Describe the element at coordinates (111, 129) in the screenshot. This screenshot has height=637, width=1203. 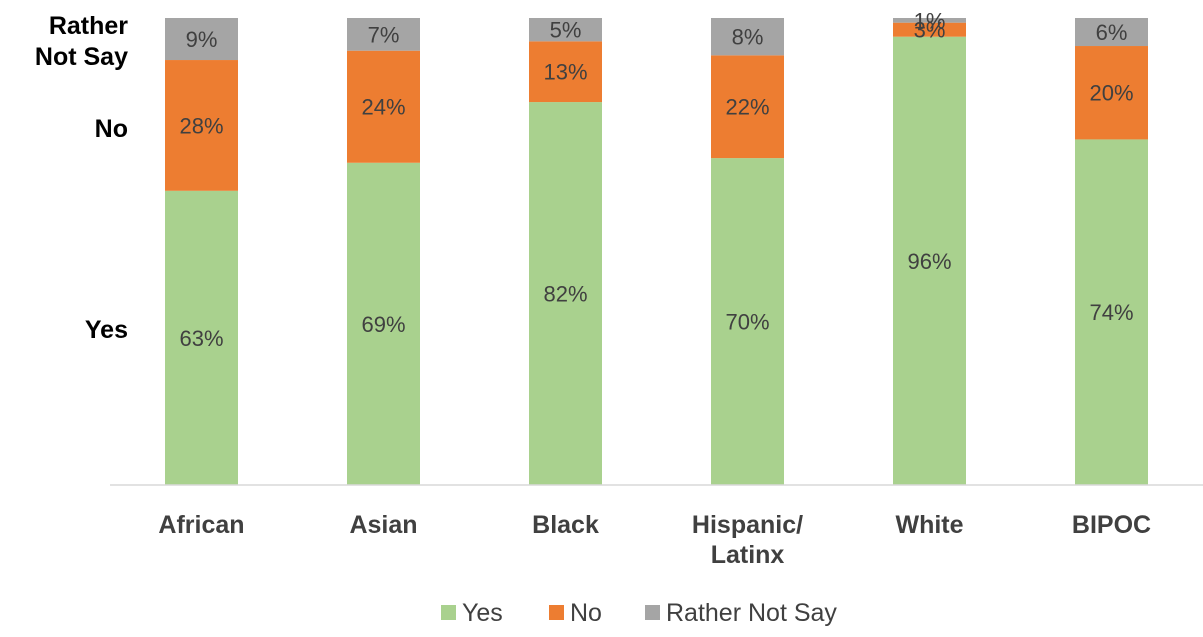
I see `y-label-no: No` at that location.